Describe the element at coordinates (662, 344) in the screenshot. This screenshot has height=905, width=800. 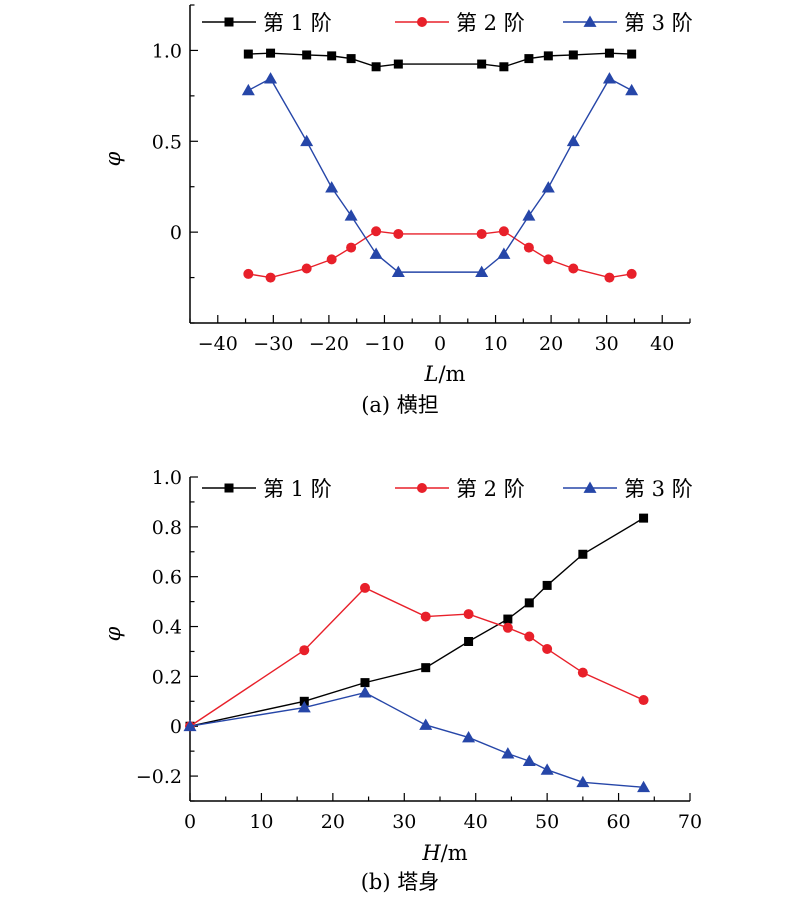
I see `x-tick-label: 40` at that location.